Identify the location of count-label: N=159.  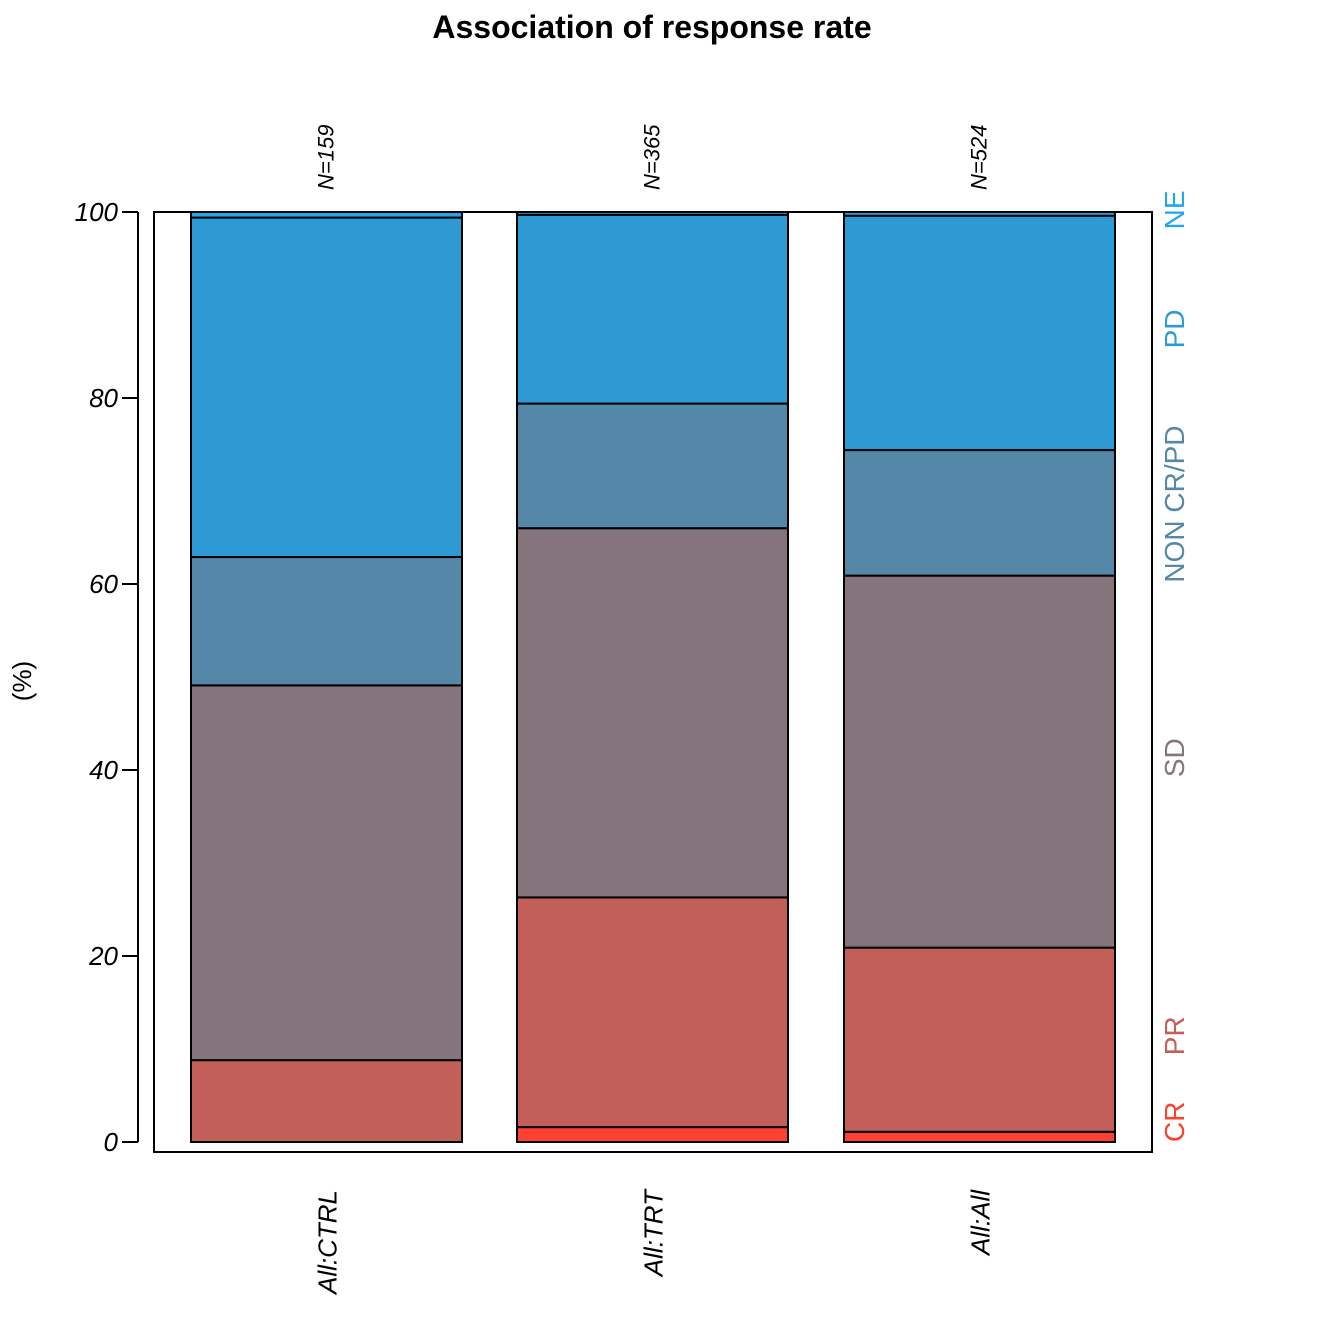
(326, 157).